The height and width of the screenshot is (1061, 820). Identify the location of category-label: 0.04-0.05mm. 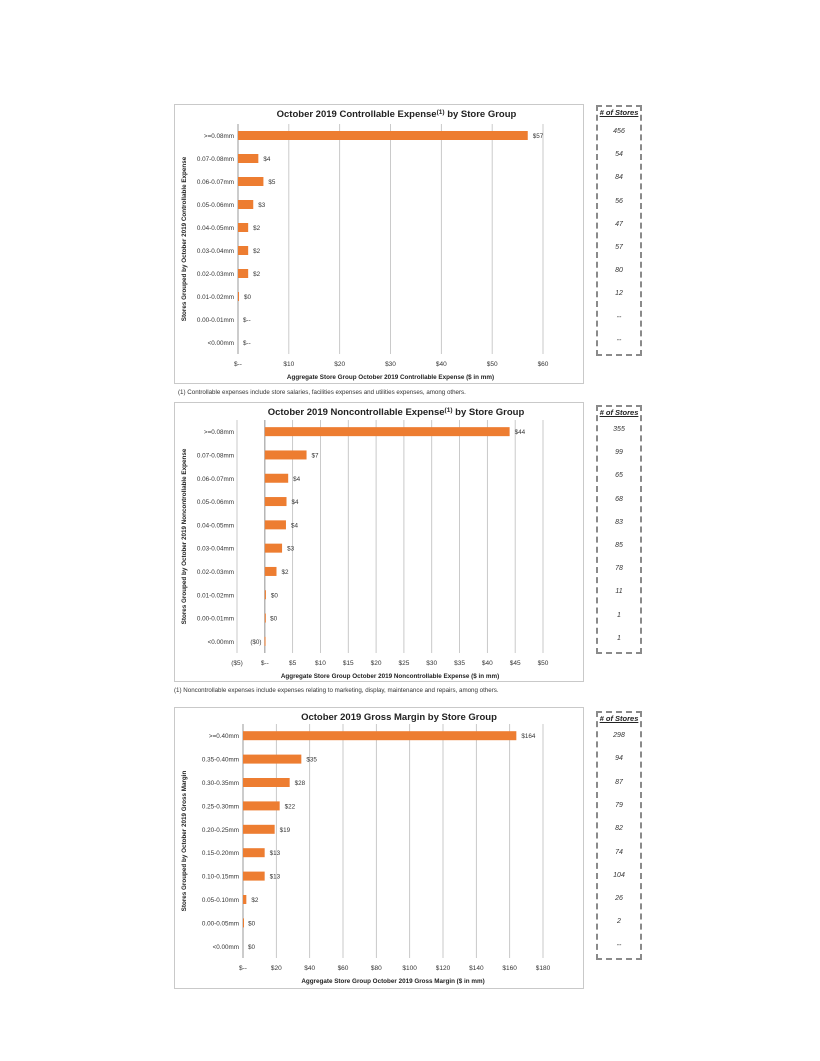
(215, 228).